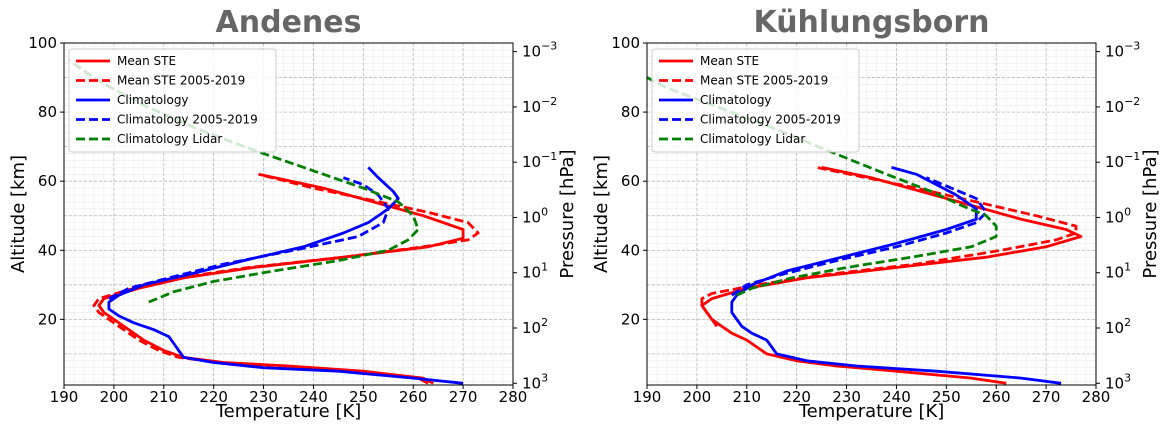  I want to click on chart-title: Andenes, so click(289, 22).